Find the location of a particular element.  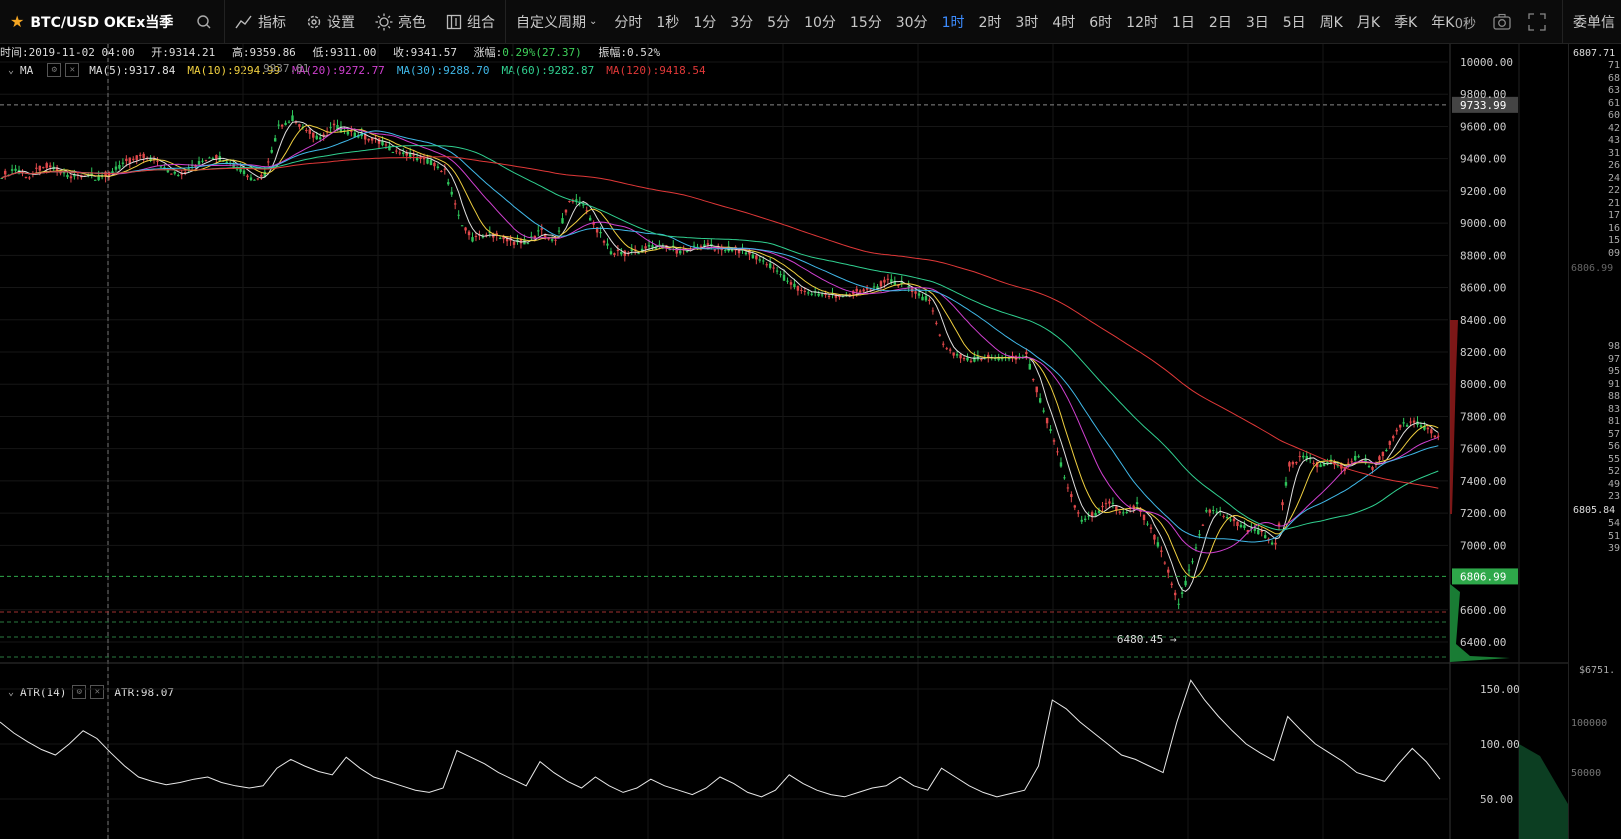

period-tab: 15分 is located at coordinates (865, 22).